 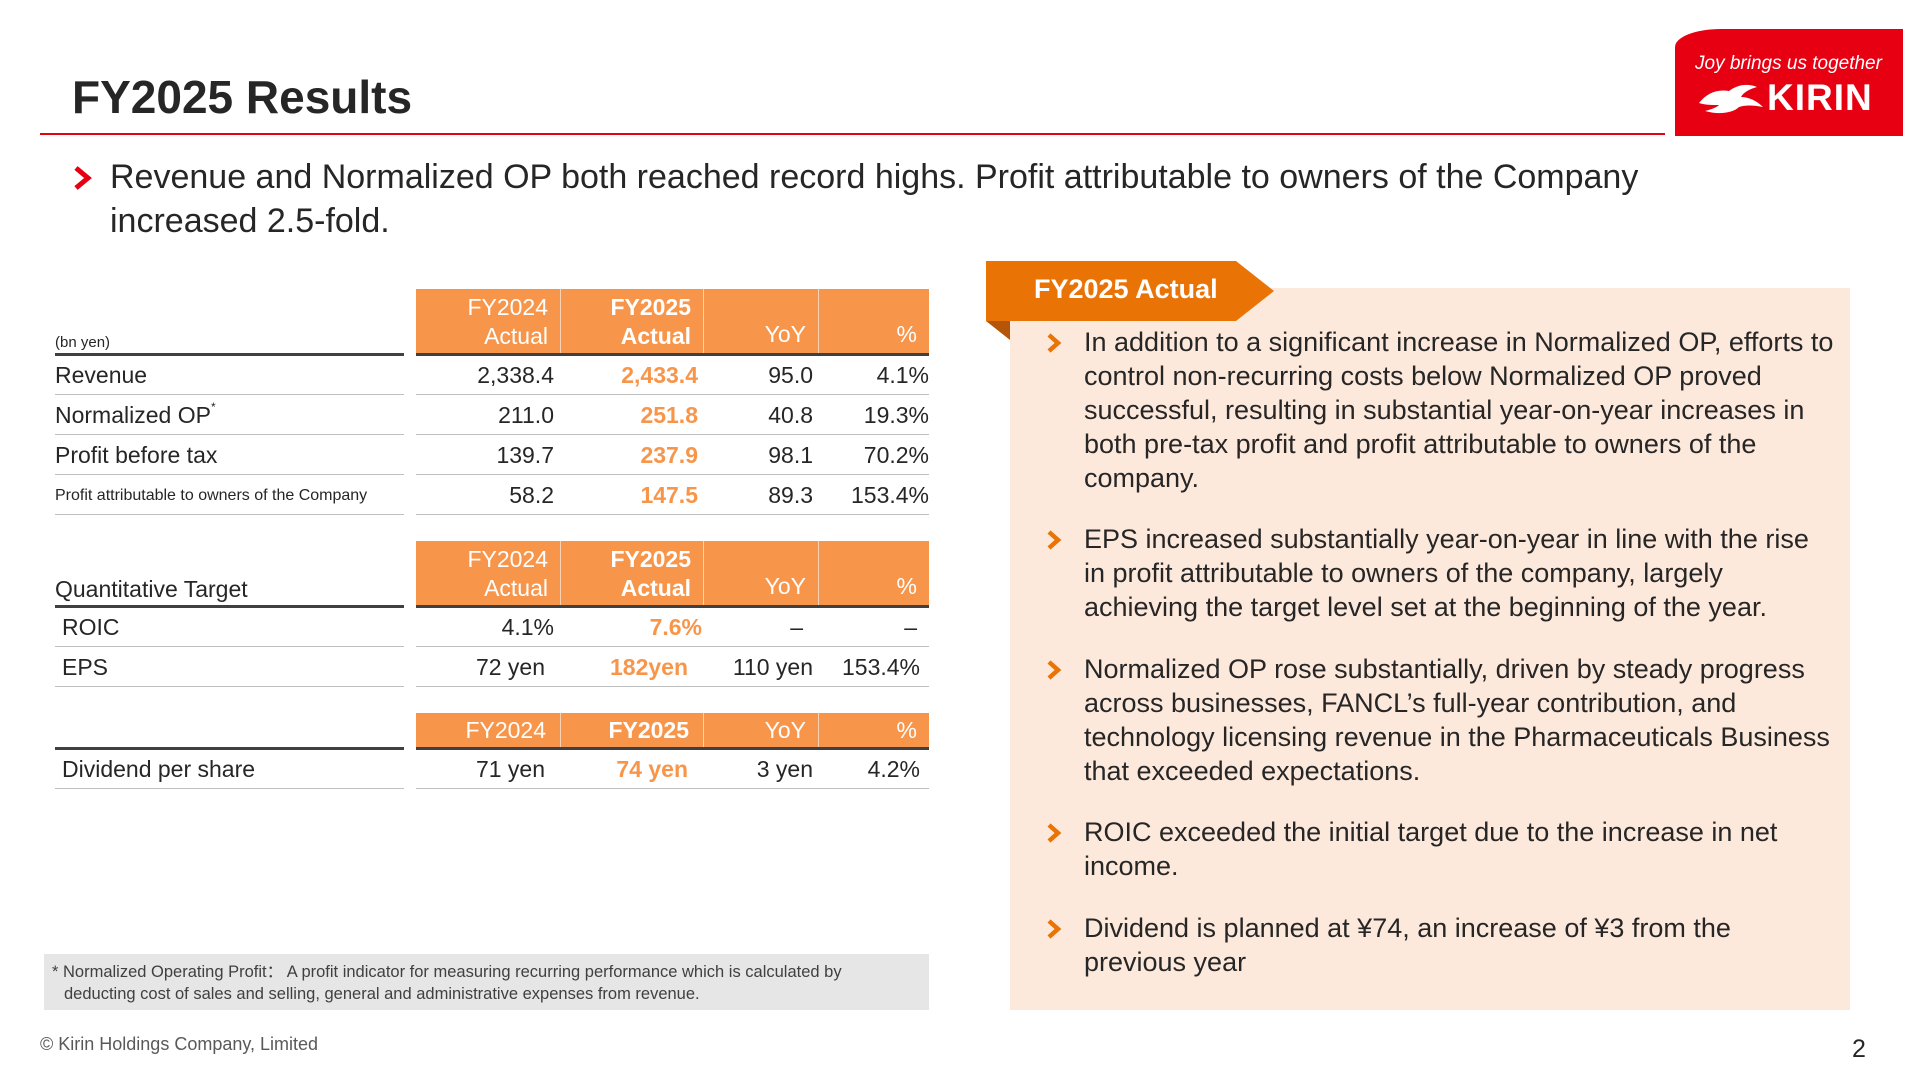 What do you see at coordinates (492, 455) in the screenshot?
I see `table-row: Profit before tax 139.7 237.9 98.1 70.2%` at bounding box center [492, 455].